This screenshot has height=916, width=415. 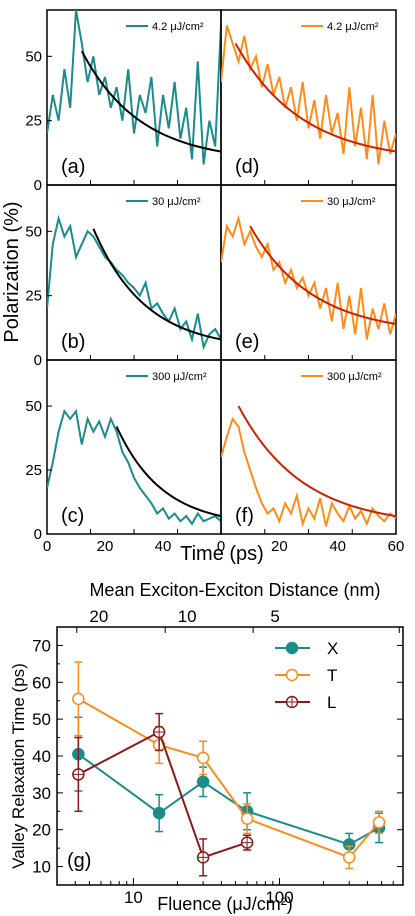 I want to click on top-tick-label: 20, so click(x=98, y=616).